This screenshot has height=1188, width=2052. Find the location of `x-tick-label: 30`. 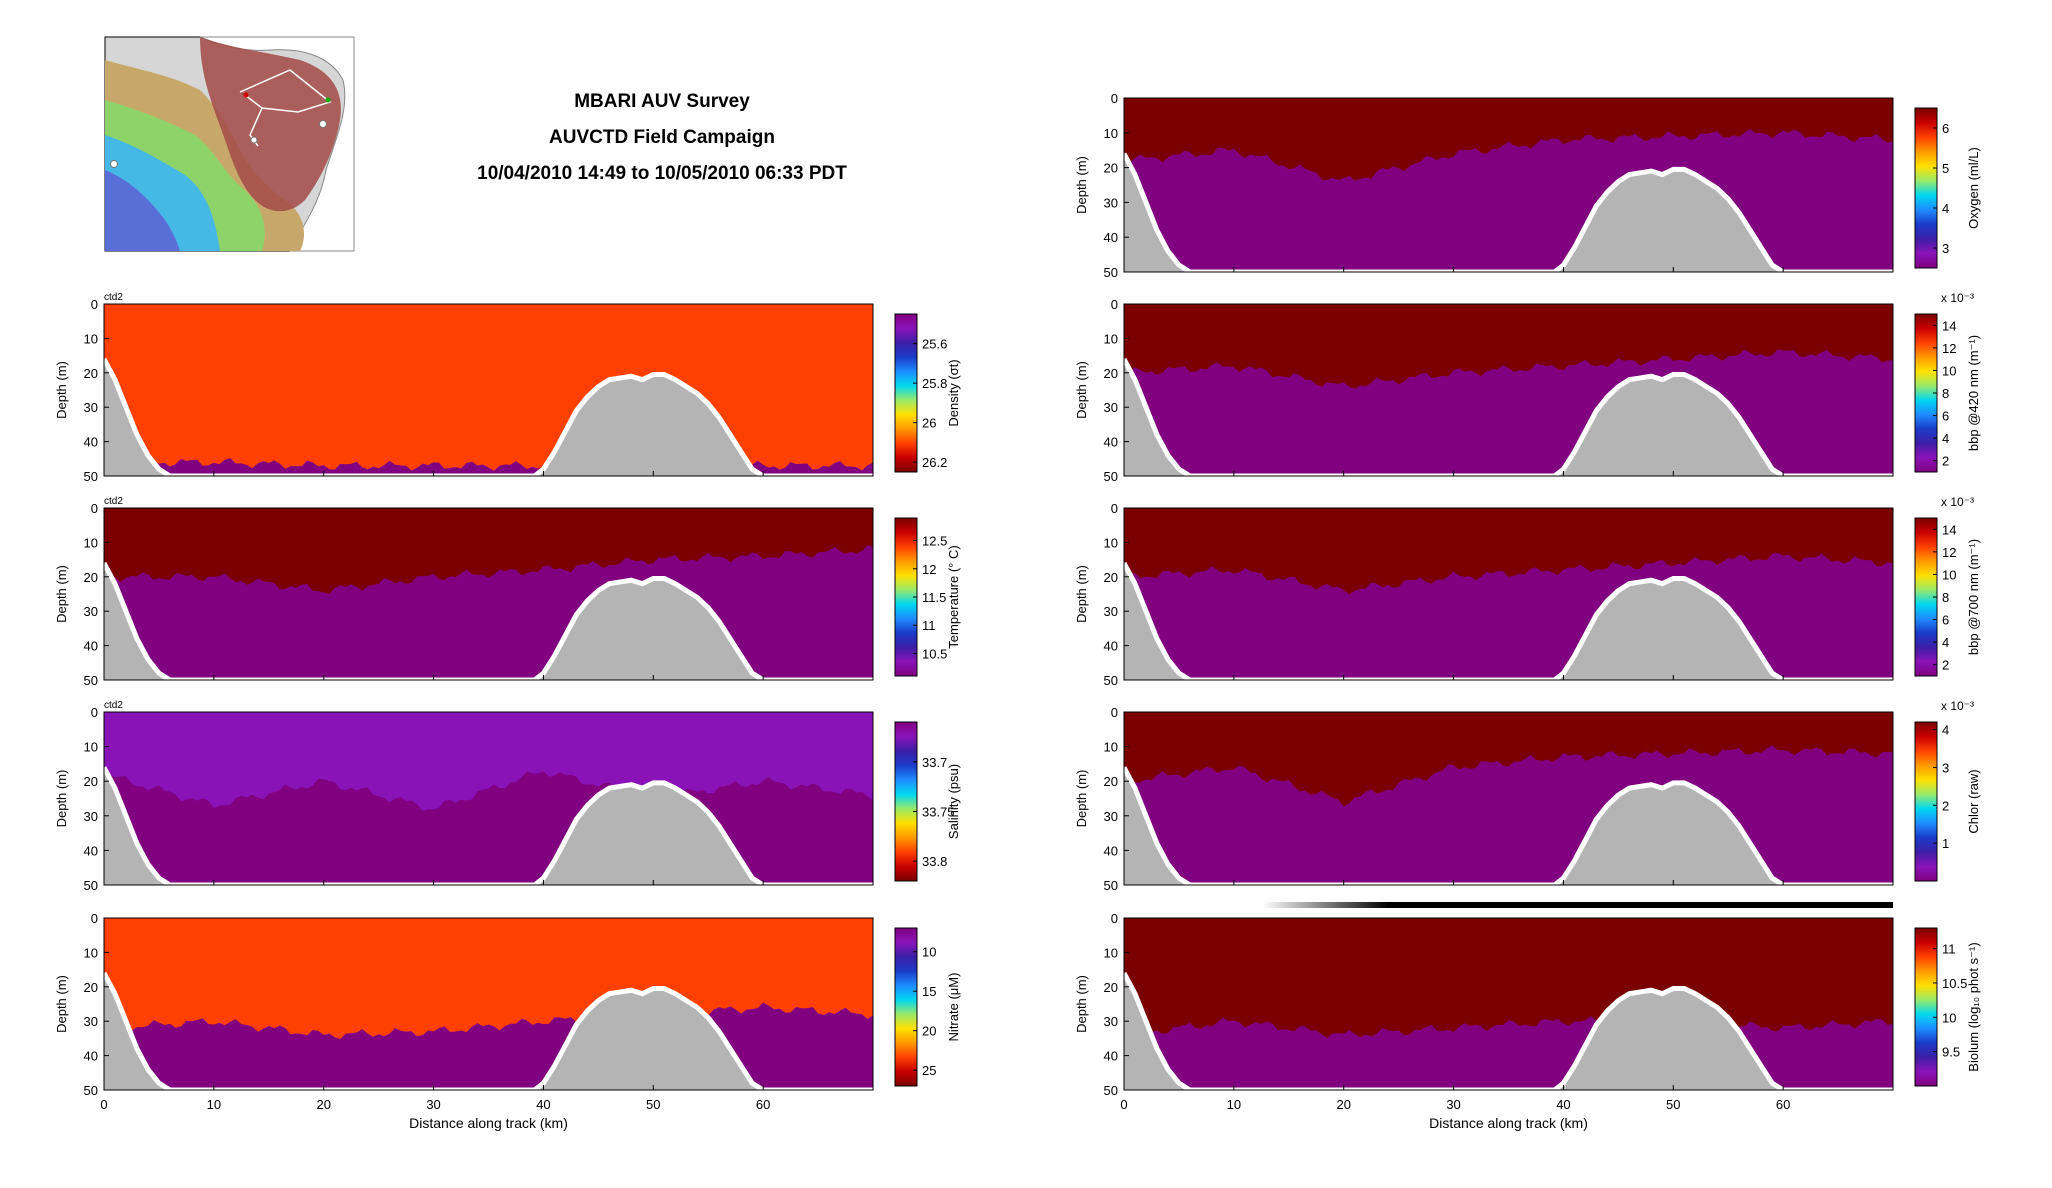

x-tick-label: 30 is located at coordinates (1453, 1104).